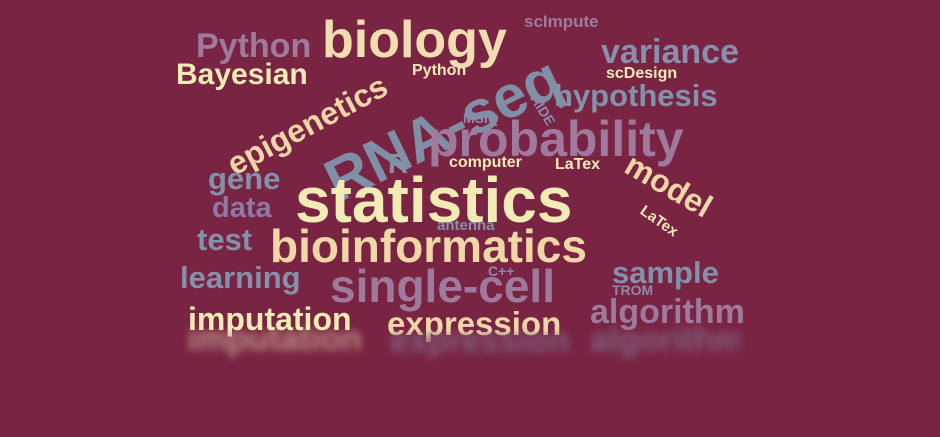  Describe the element at coordinates (480, 342) in the screenshot. I see `reflection-expression: expression` at that location.